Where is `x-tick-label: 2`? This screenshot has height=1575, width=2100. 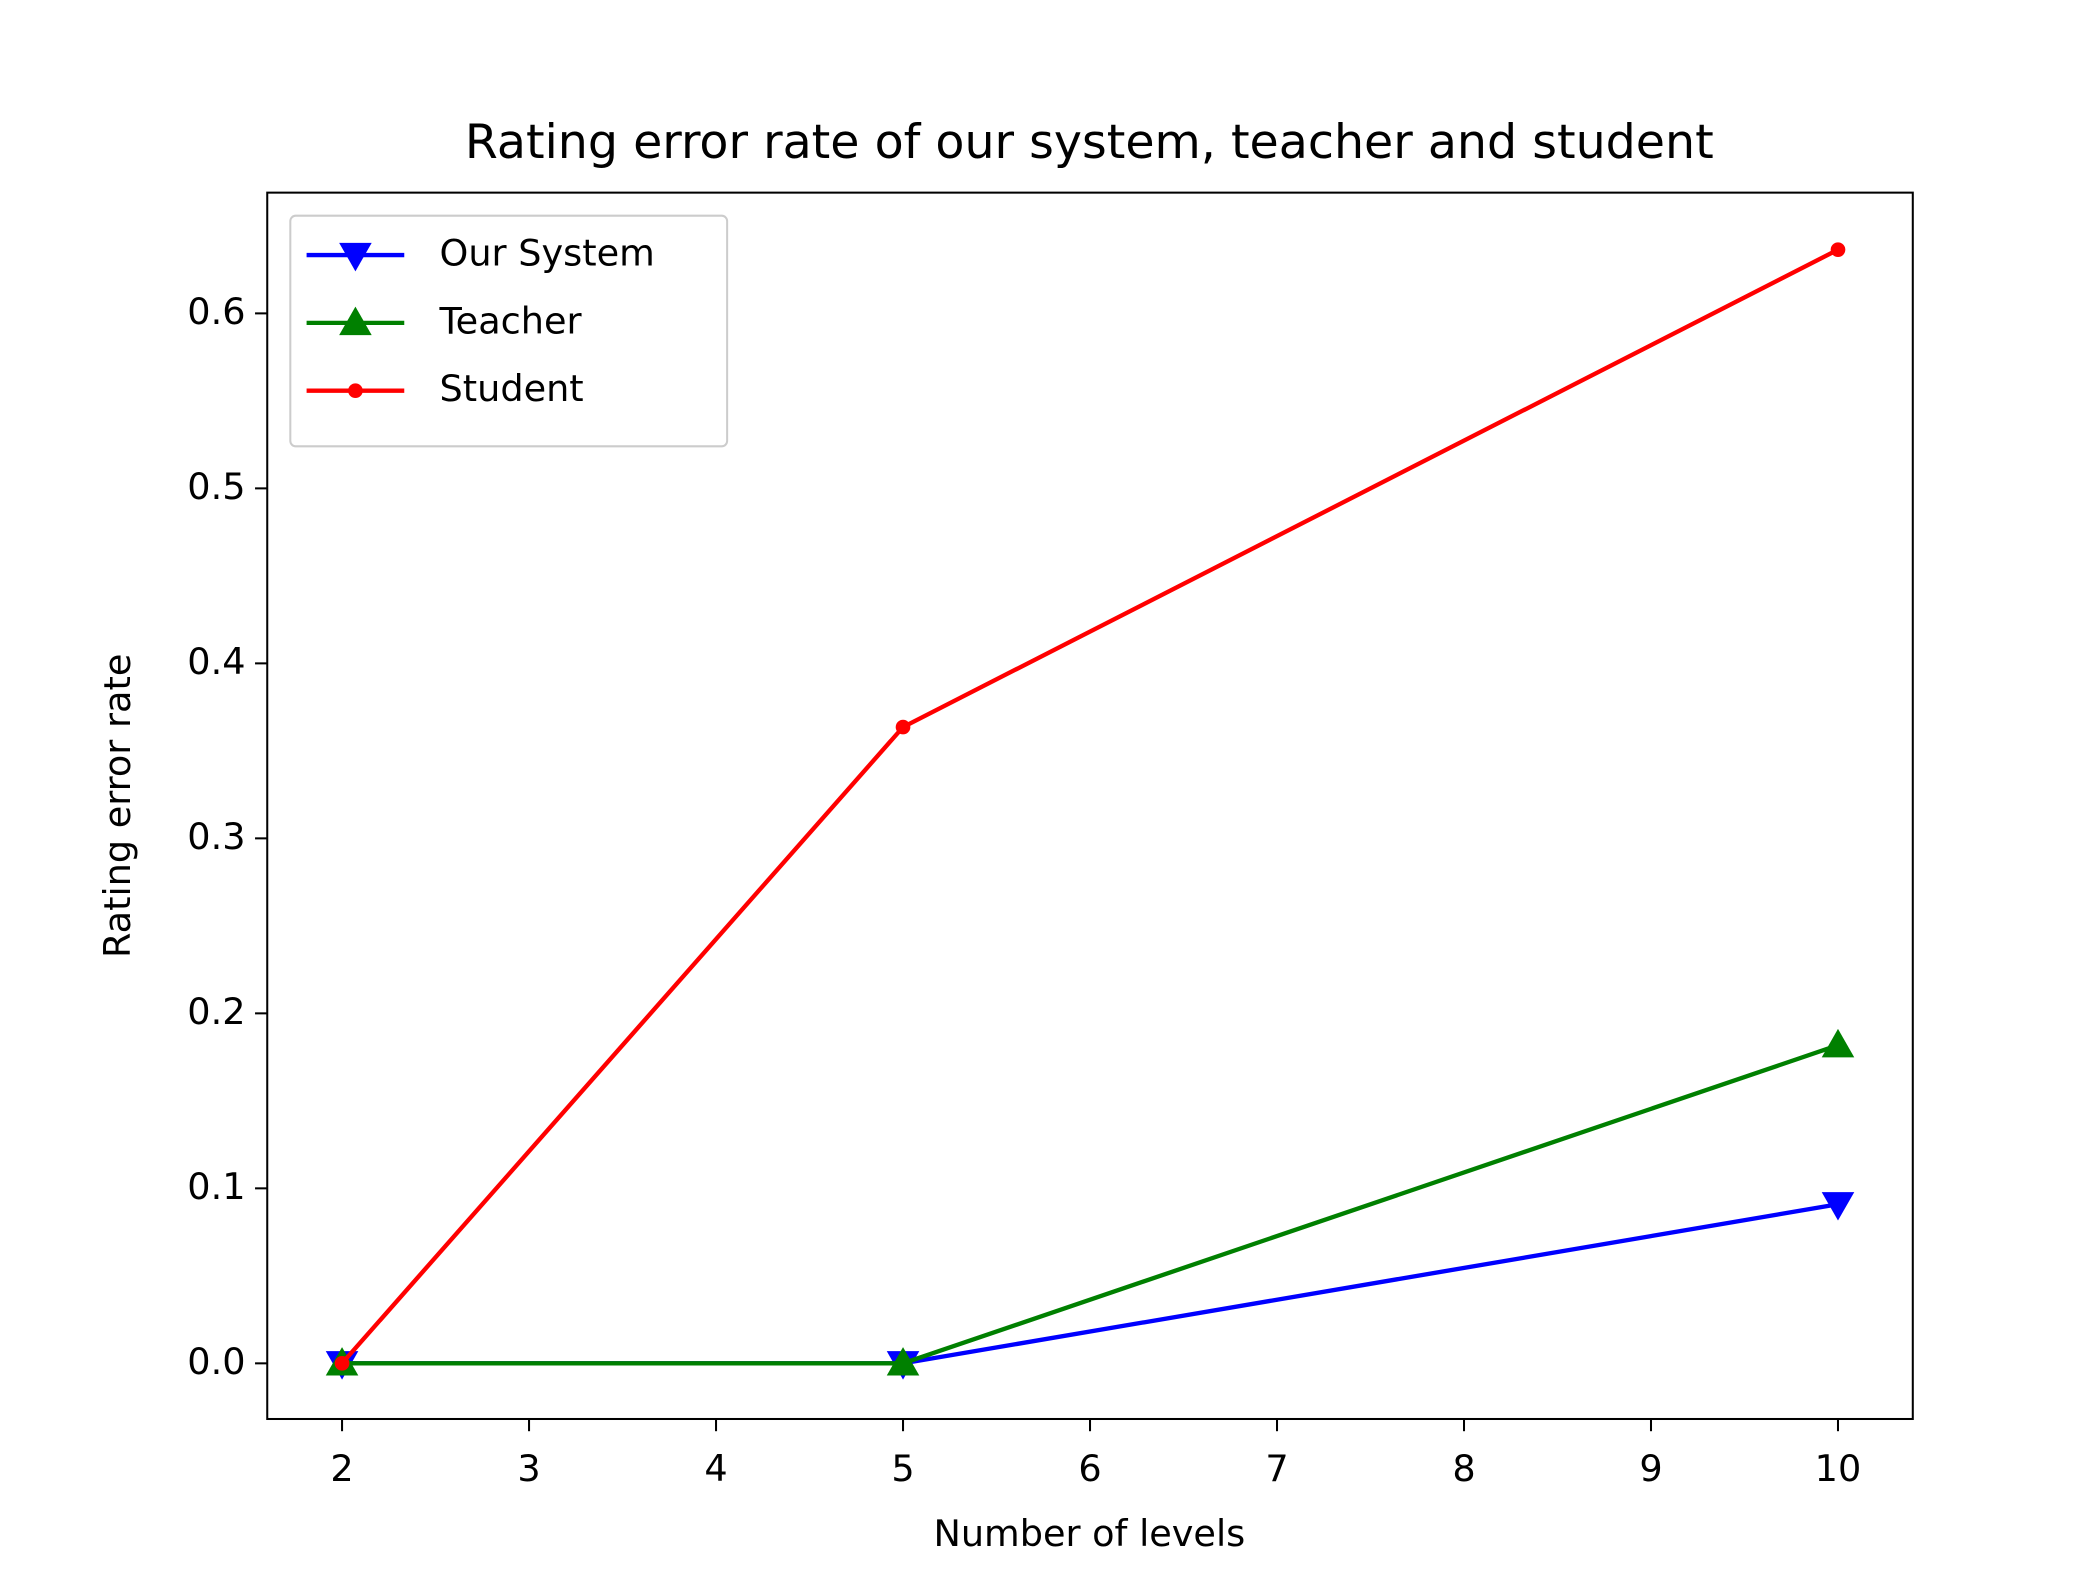 x-tick-label: 2 is located at coordinates (341, 1468).